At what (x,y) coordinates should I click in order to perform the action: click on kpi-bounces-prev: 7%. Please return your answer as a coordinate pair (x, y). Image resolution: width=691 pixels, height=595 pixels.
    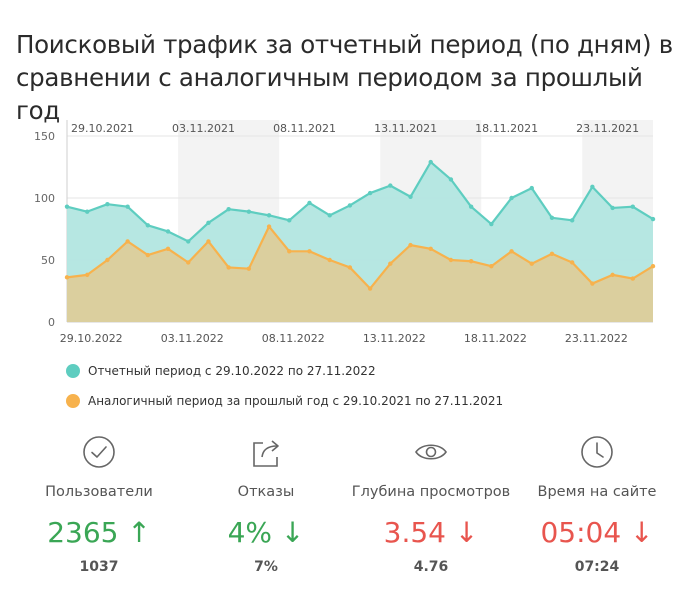
    Looking at the image, I should click on (266, 567).